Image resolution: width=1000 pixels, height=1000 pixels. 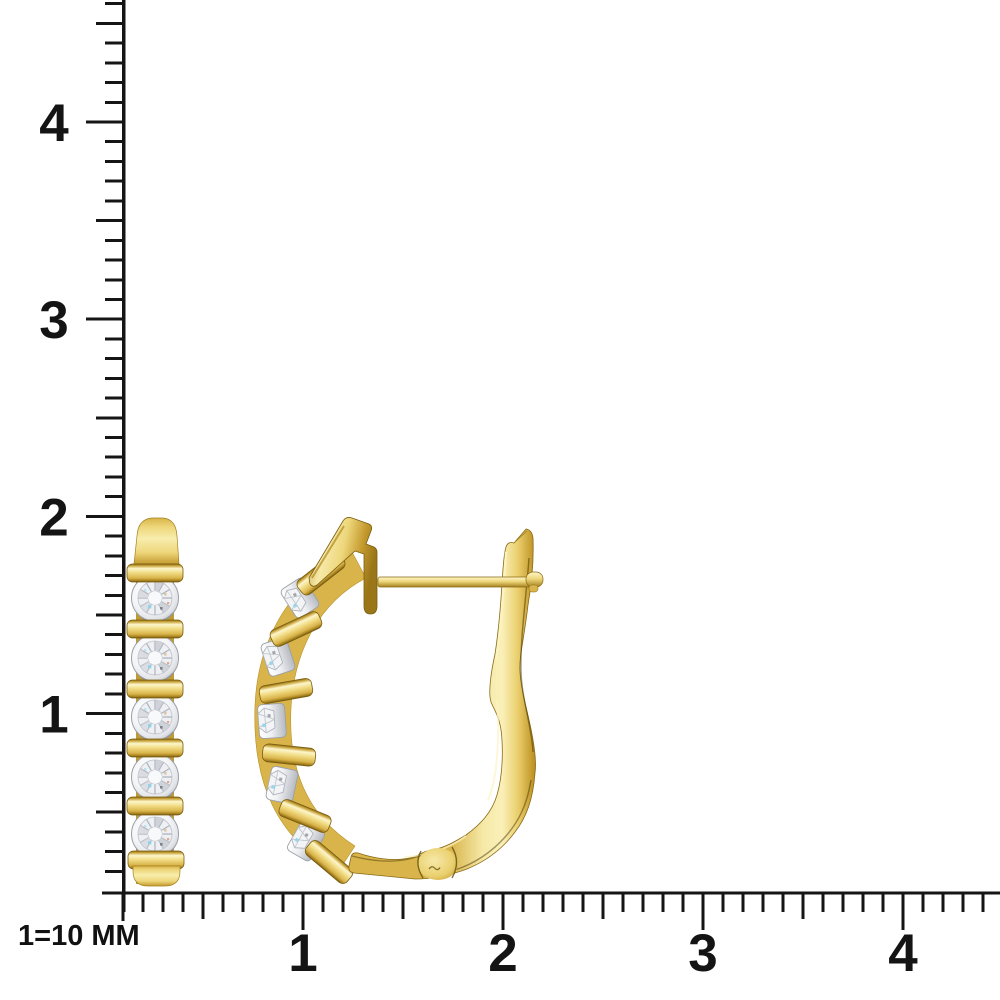 What do you see at coordinates (156, 541) in the screenshot?
I see `post-tongue` at bounding box center [156, 541].